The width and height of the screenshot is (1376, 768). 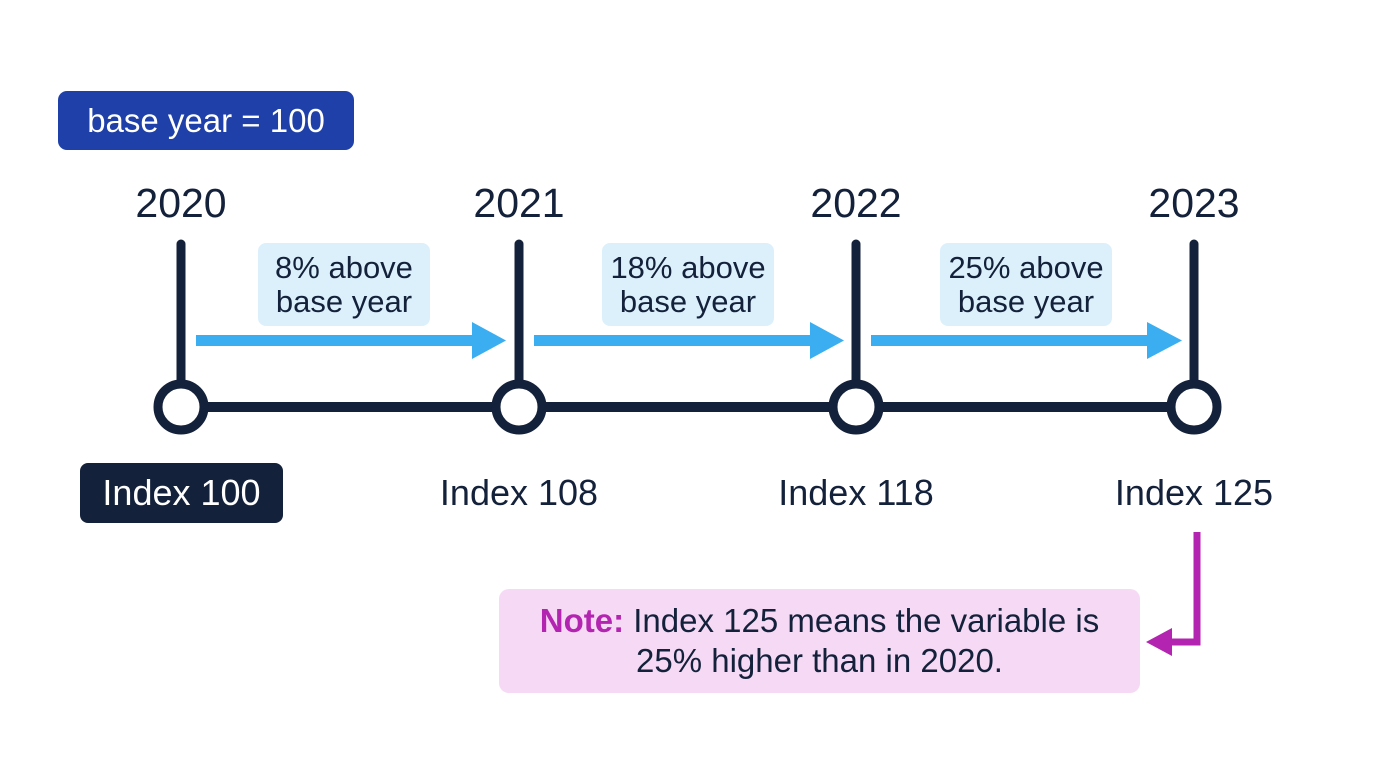 What do you see at coordinates (856, 407) in the screenshot?
I see `node-2022` at bounding box center [856, 407].